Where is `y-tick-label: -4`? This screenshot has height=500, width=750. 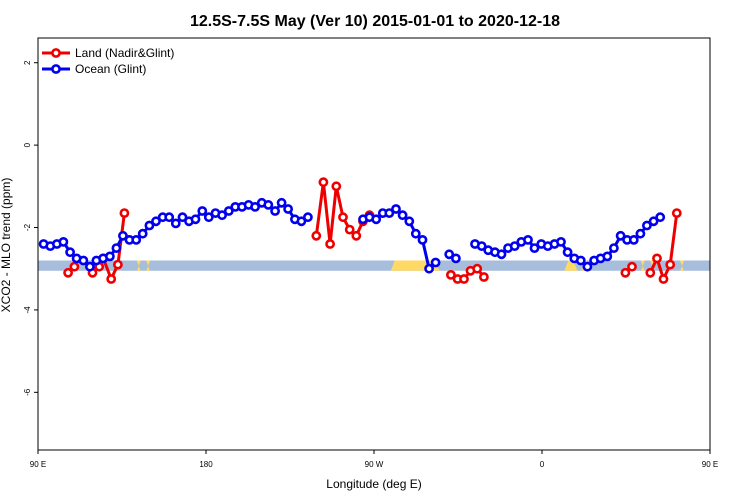 y-tick-label: -4 is located at coordinates (27, 310).